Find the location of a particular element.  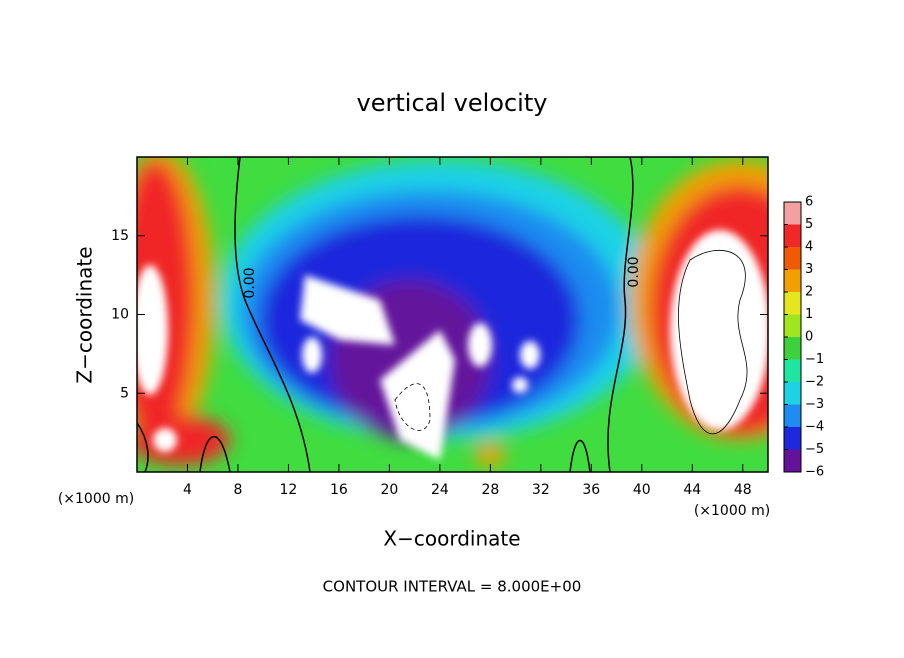

colorbar-tick-label: 3 is located at coordinates (809, 269).